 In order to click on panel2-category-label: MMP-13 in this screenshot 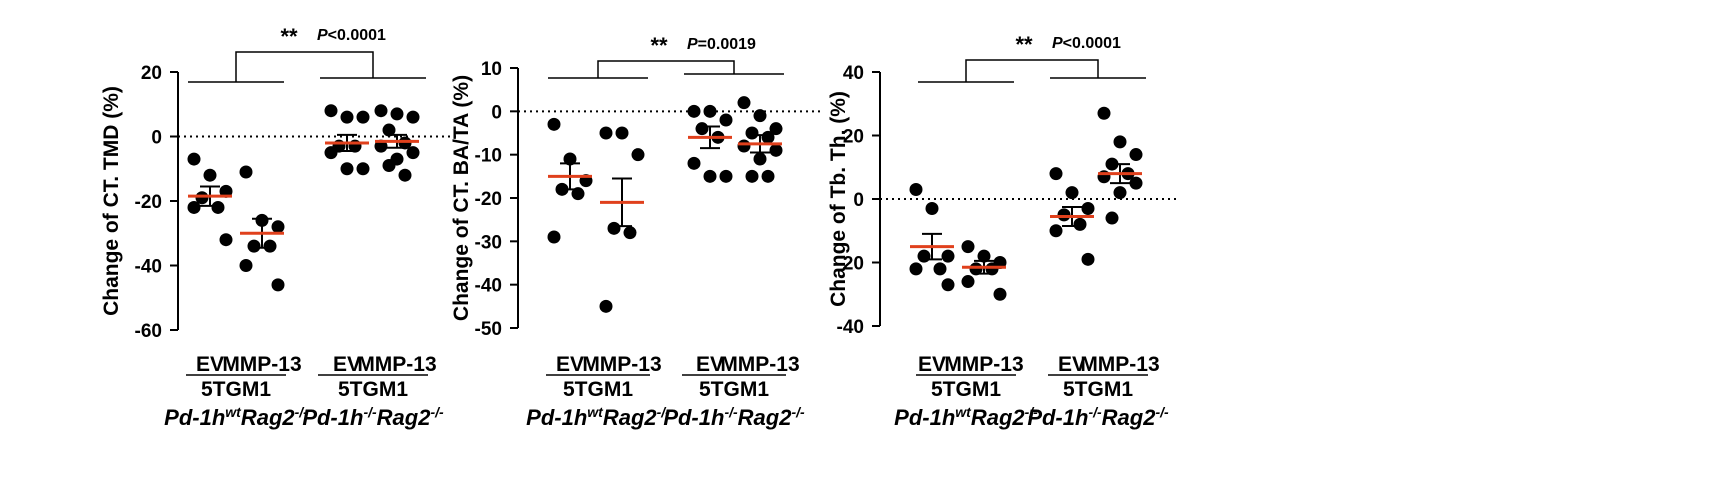, I will do `click(621, 364)`.